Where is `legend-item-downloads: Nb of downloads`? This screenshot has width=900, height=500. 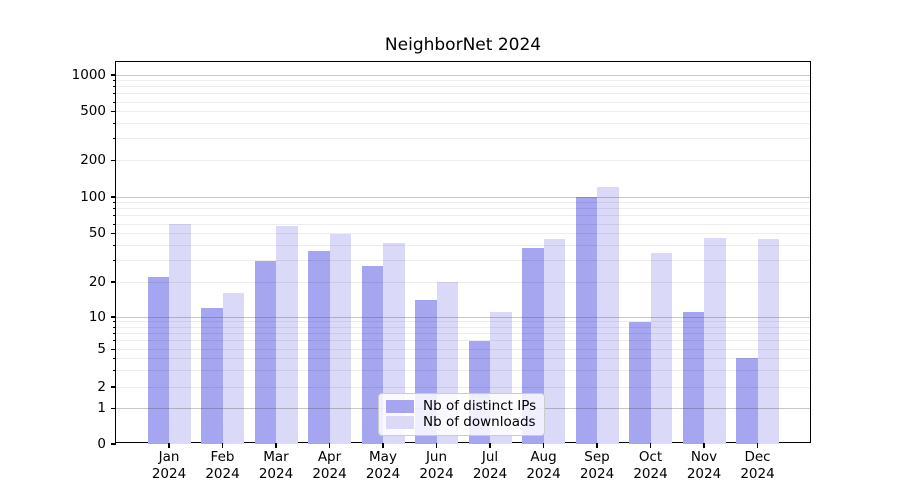 legend-item-downloads: Nb of downloads is located at coordinates (461, 422).